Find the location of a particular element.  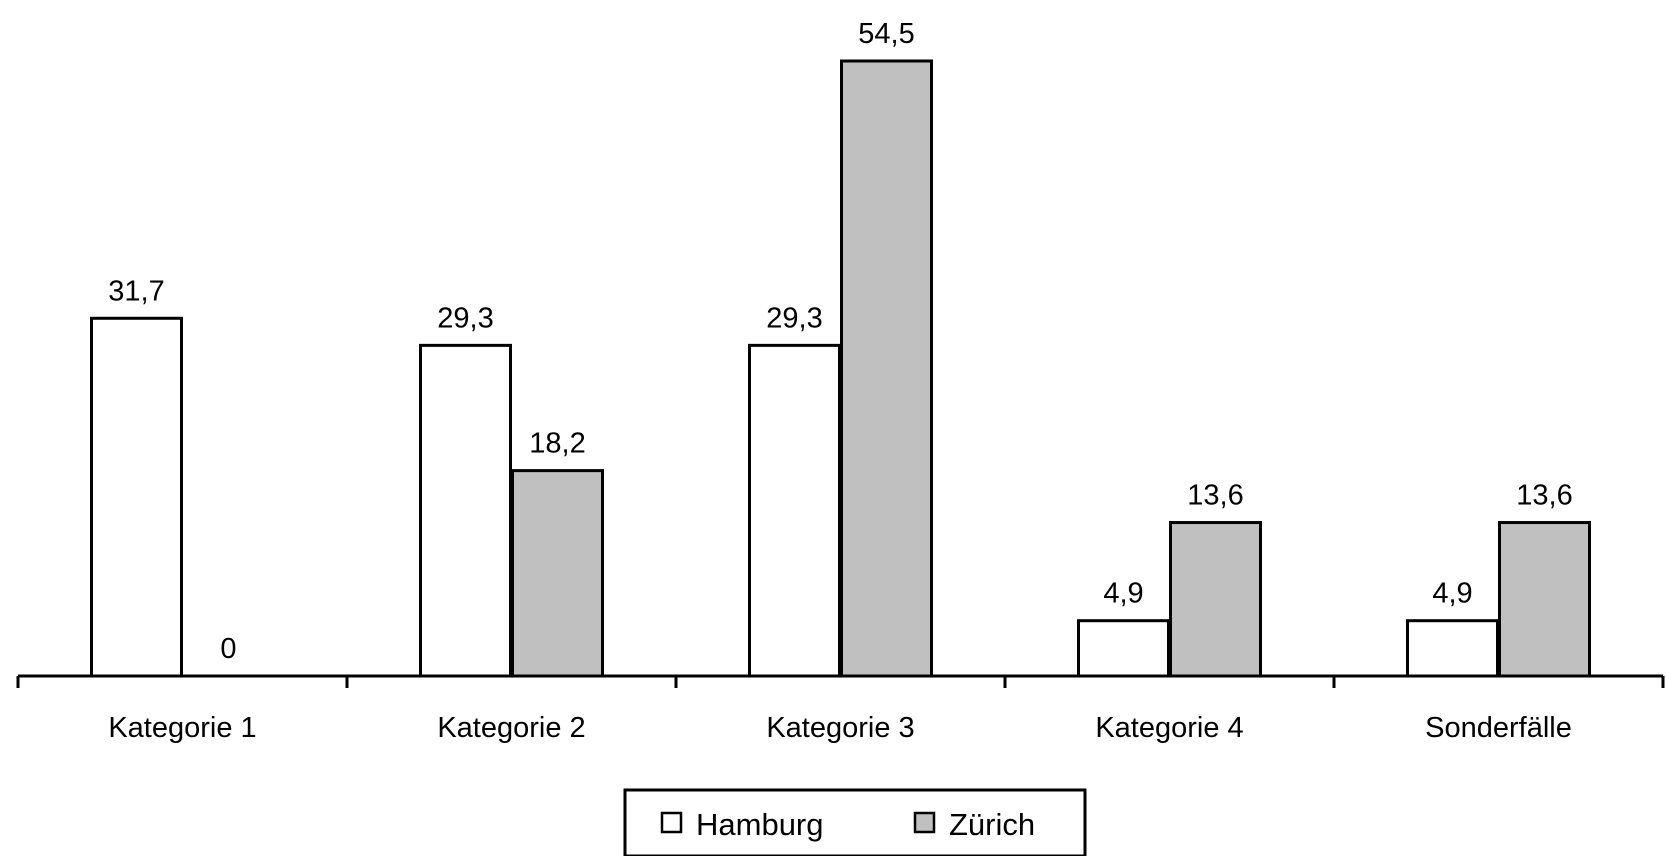

x-tick-label-kategorie-1: Kategorie 1 is located at coordinates (182, 728).